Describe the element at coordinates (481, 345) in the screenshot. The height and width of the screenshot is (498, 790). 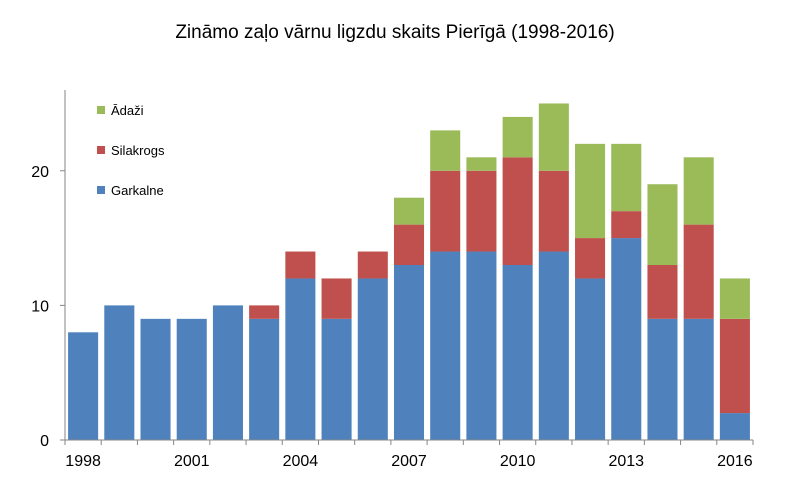
I see `bar-garkalne-2009` at that location.